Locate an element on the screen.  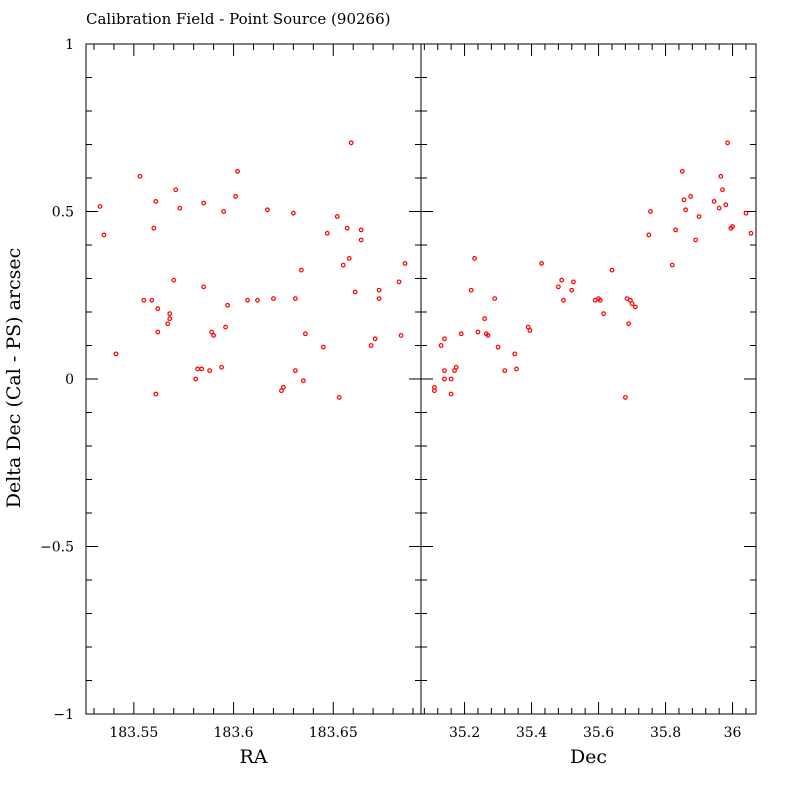
right-x-tick-label: 35.2 is located at coordinates (464, 733).